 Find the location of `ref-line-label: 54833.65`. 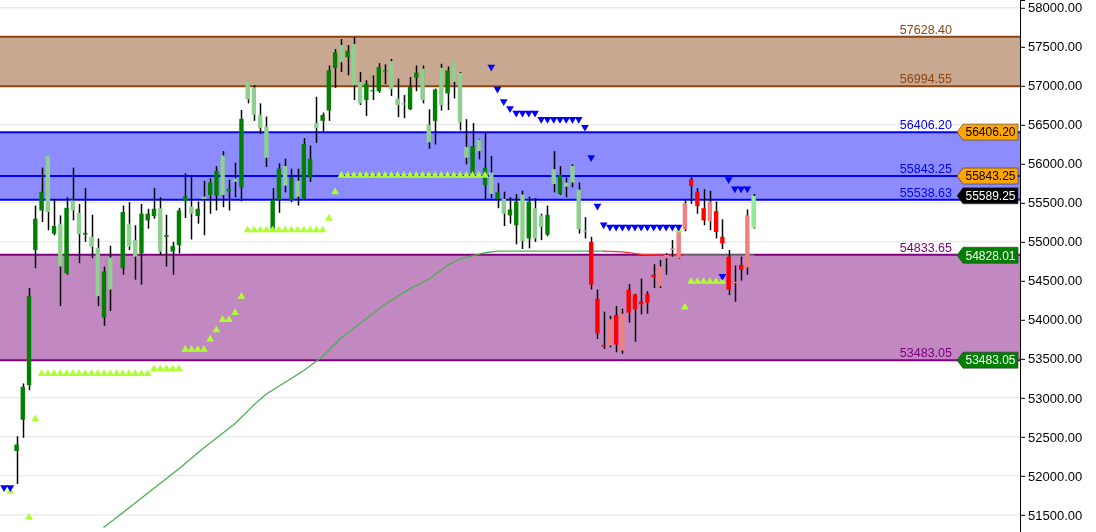

ref-line-label: 54833.65 is located at coordinates (926, 247).